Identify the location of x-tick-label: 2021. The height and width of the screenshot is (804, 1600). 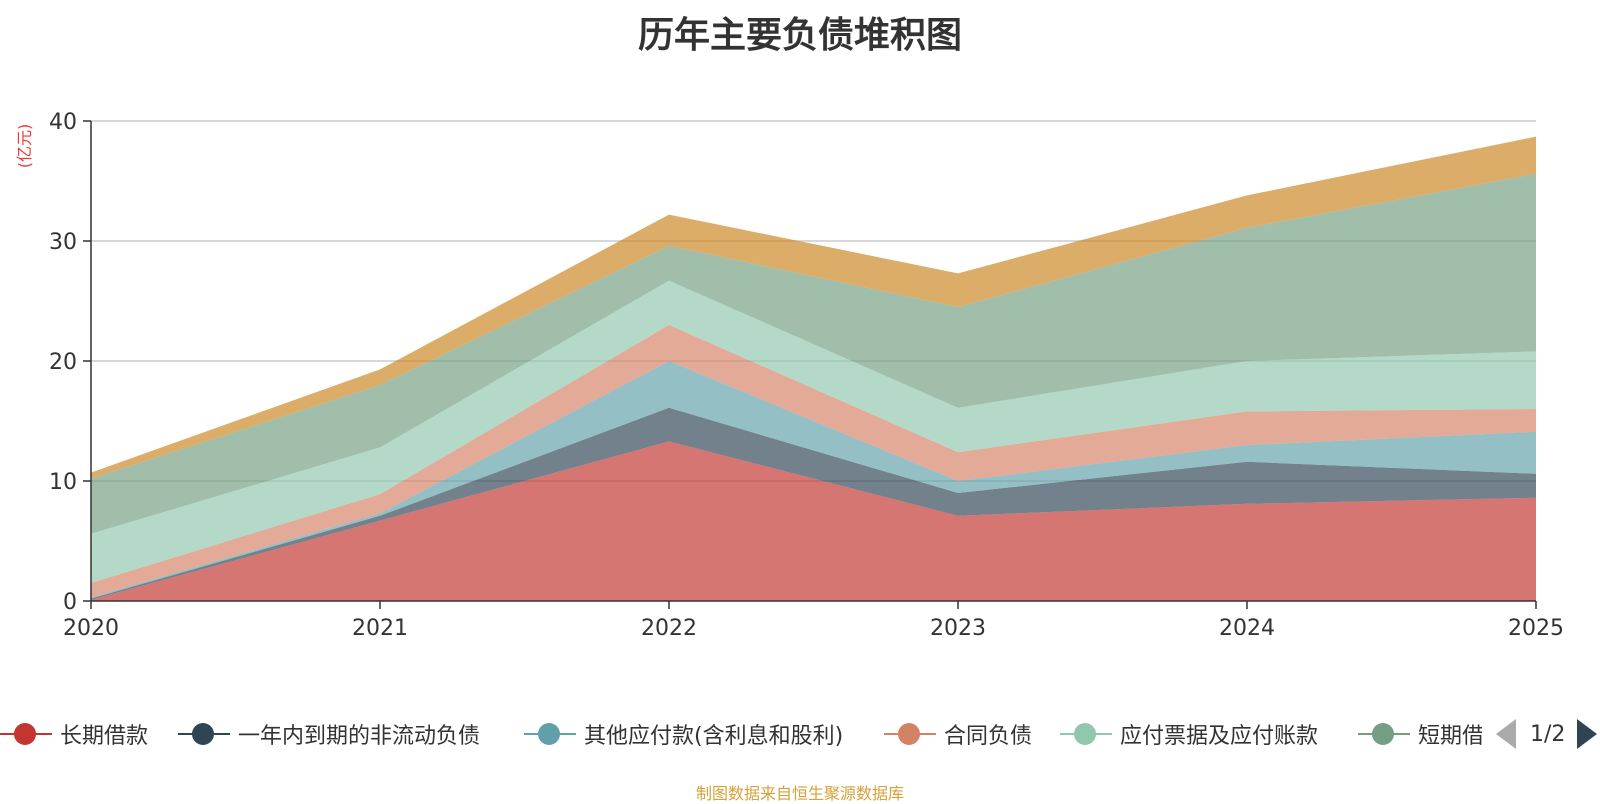
(380, 628).